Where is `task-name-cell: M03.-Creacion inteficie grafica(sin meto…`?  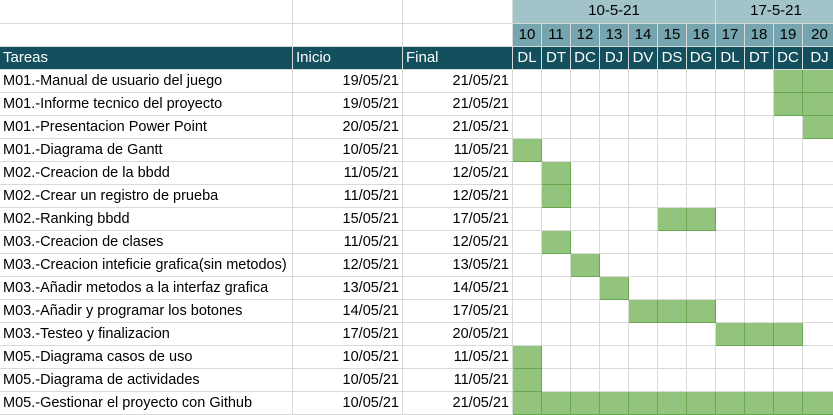
task-name-cell: M03.-Creacion inteficie grafica(sin meto… is located at coordinates (146, 265).